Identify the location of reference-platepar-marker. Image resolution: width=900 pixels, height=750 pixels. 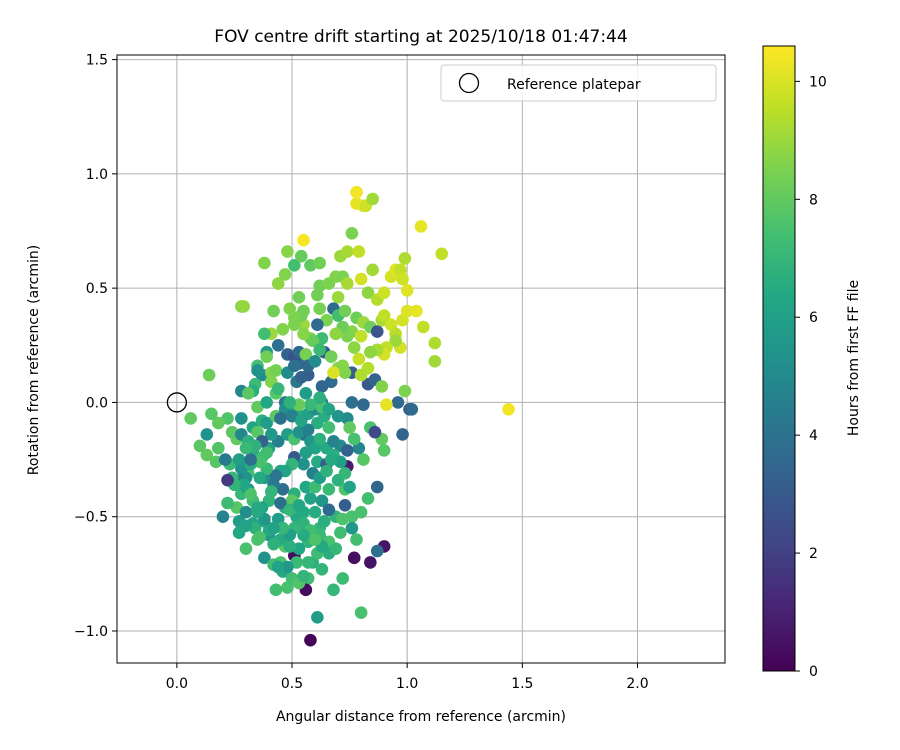
(177, 402).